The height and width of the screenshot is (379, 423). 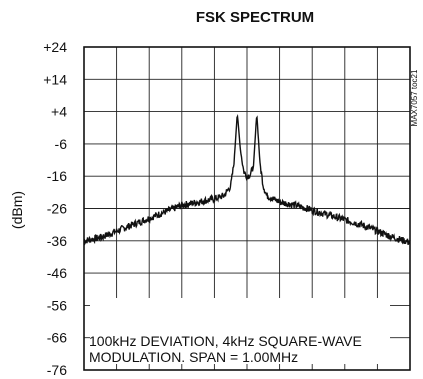 What do you see at coordinates (57, 305) in the screenshot?
I see `y-tick-label: -56` at bounding box center [57, 305].